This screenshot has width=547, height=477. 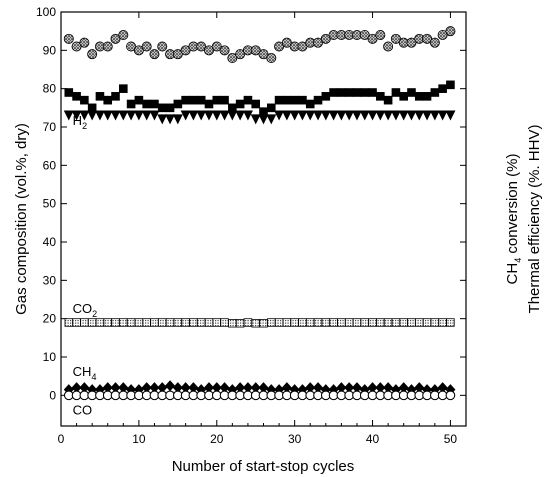 I want to click on y-tick-label: 20, so click(x=50, y=319).